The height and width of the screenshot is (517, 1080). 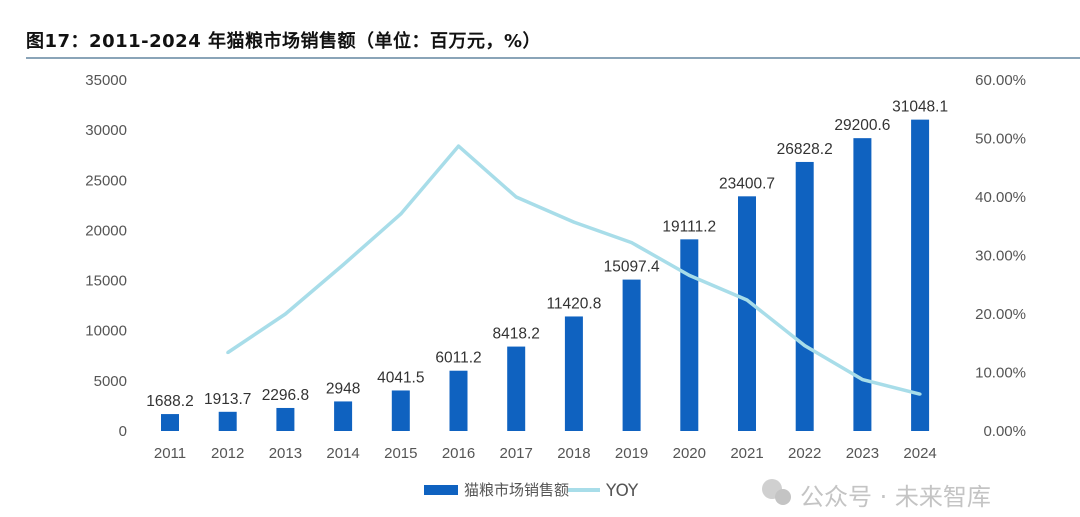 What do you see at coordinates (1000, 197) in the screenshot?
I see `y-right-tick: 40.00%` at bounding box center [1000, 197].